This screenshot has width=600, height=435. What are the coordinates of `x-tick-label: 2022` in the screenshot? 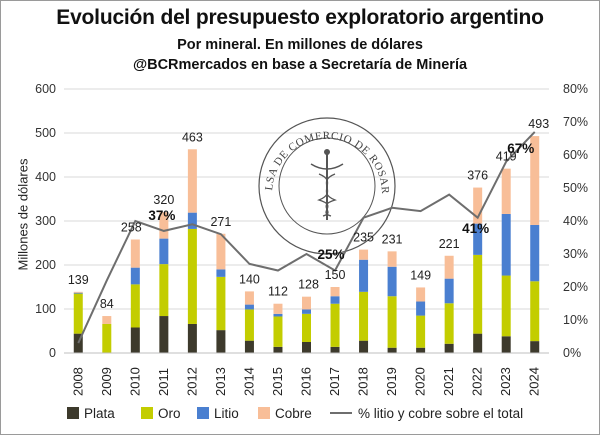 It's located at (477, 381).